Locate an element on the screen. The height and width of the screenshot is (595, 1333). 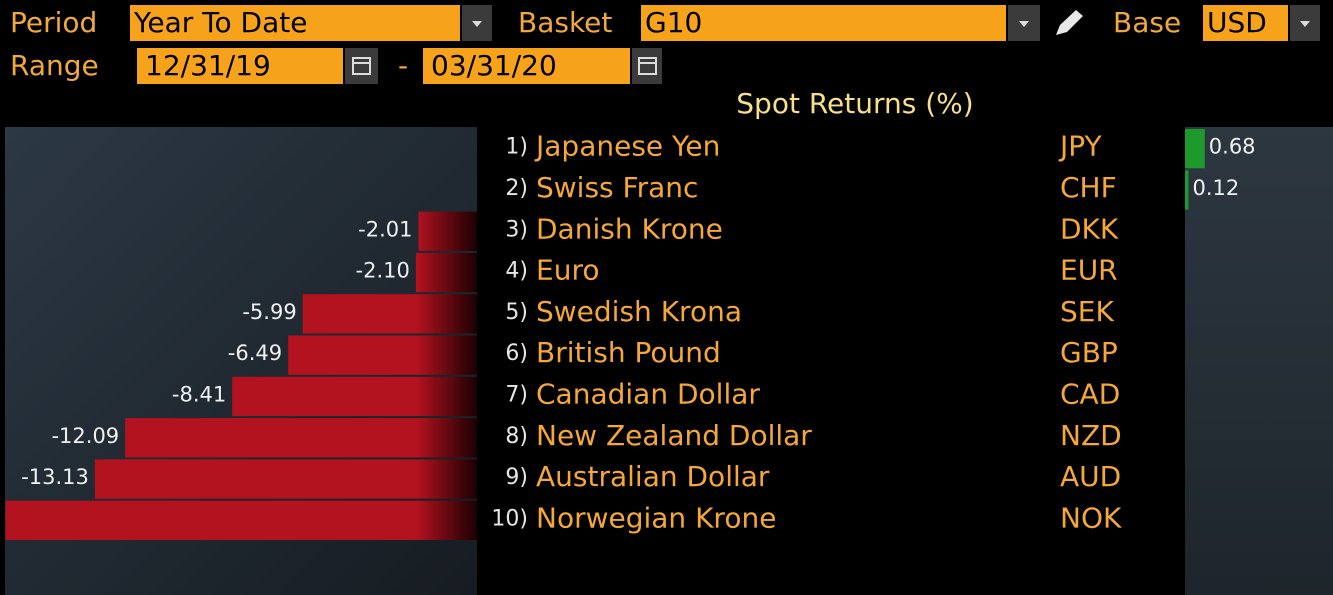
range-end: 03/31/20 is located at coordinates (526, 66).